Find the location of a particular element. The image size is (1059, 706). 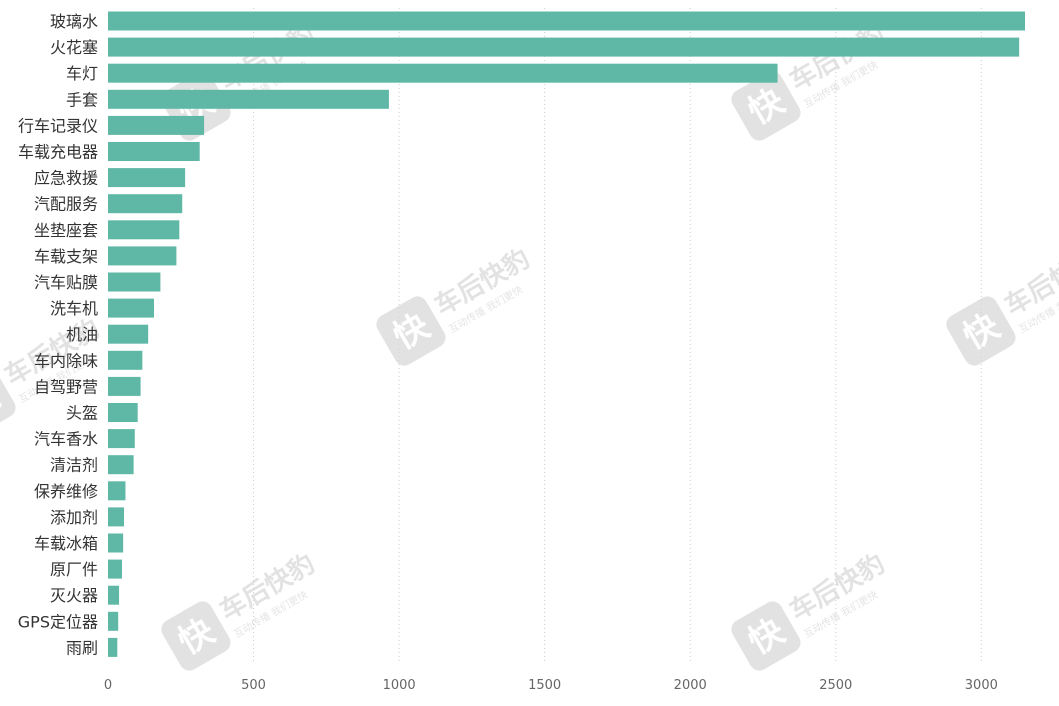

bar-原厂件 is located at coordinates (115, 569).